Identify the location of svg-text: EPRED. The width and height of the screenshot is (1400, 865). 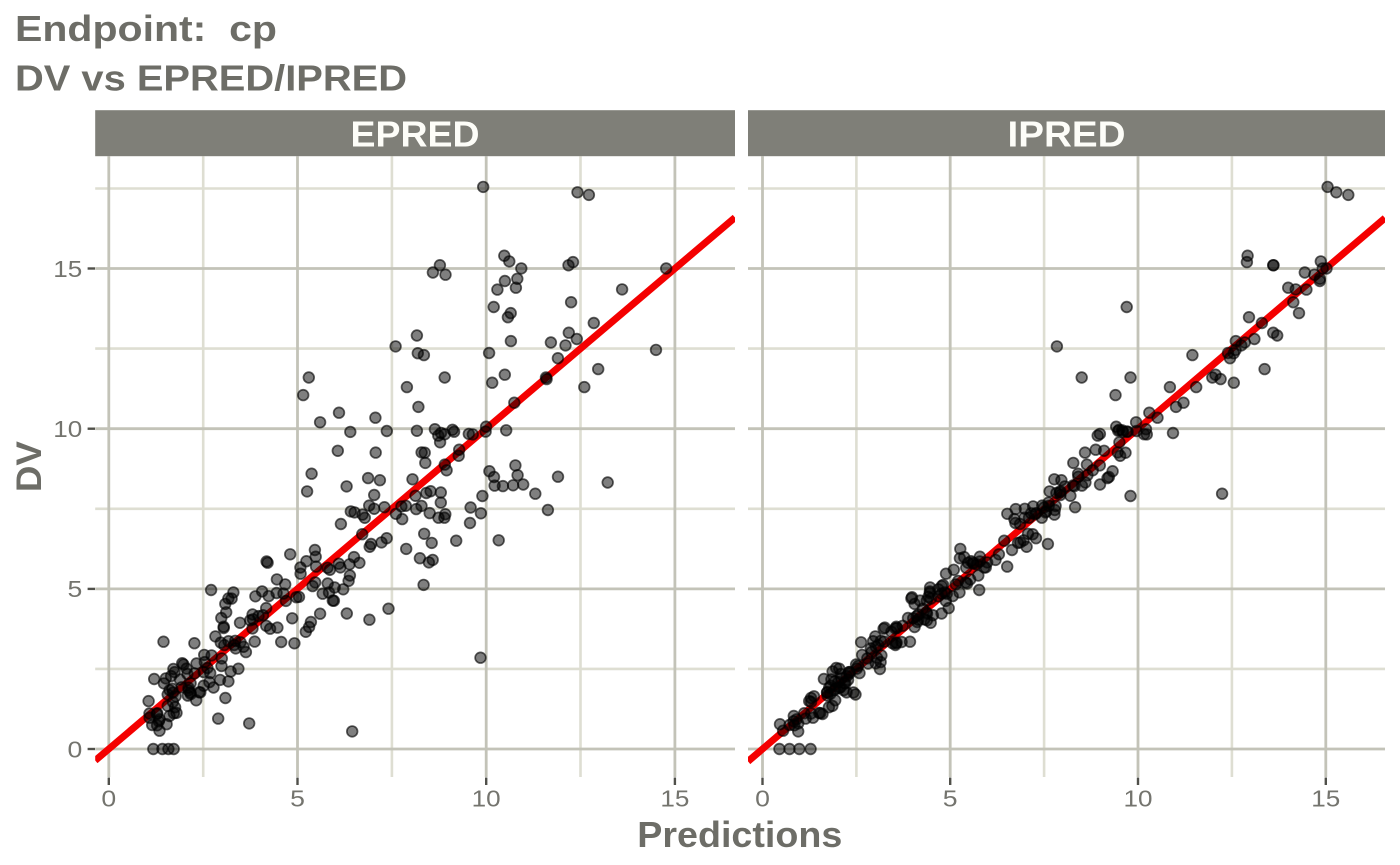
(415, 134).